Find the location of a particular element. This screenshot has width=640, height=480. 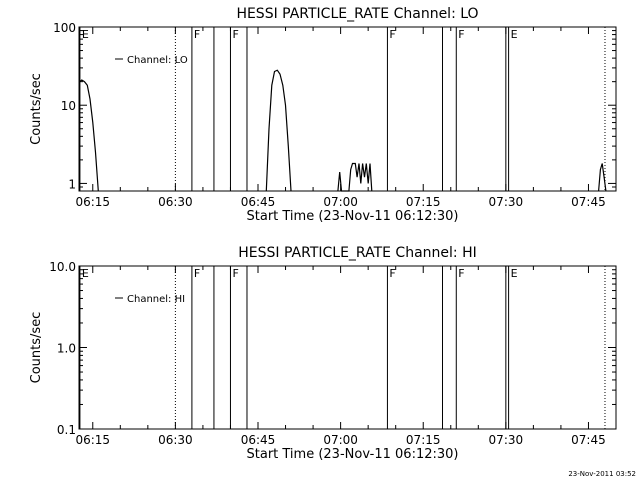

y-tick-label: 100 is located at coordinates (64, 28).